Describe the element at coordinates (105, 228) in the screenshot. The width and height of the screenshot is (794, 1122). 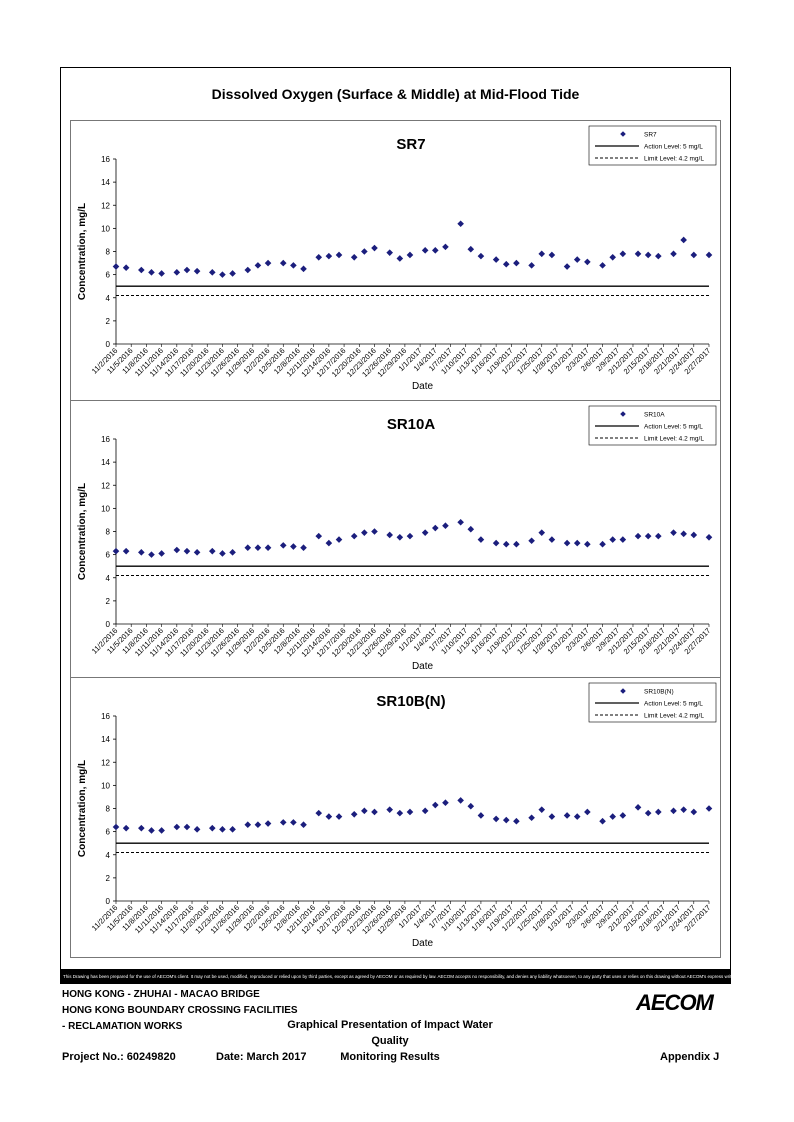
I see `sr7-y-tick-label: 10` at that location.